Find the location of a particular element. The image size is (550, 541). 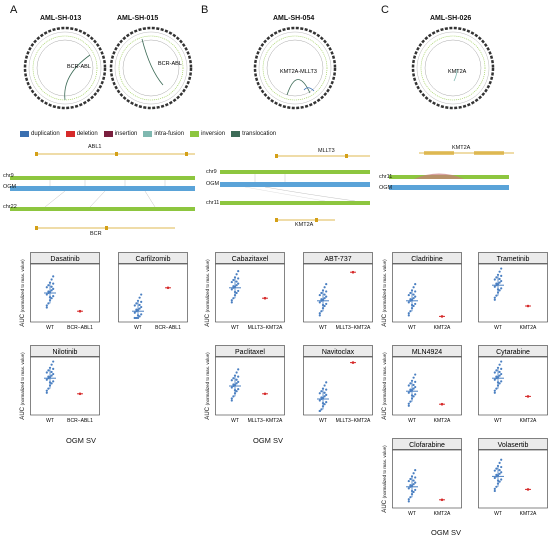

sample-title-a2: AML-SH-015 is located at coordinates (138, 18).